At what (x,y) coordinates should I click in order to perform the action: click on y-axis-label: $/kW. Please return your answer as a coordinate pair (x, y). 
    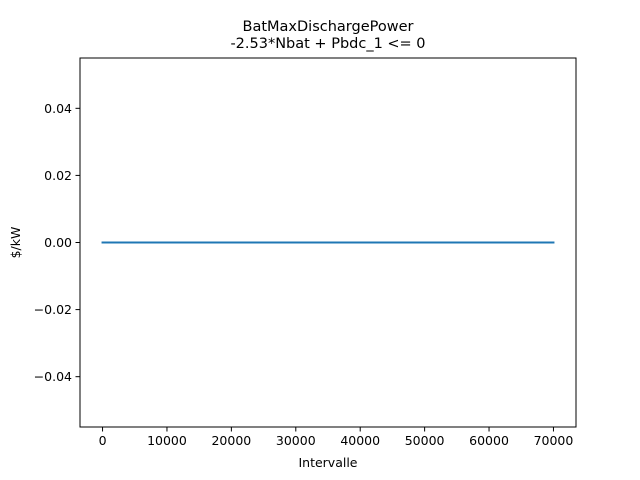
    Looking at the image, I should click on (15, 243).